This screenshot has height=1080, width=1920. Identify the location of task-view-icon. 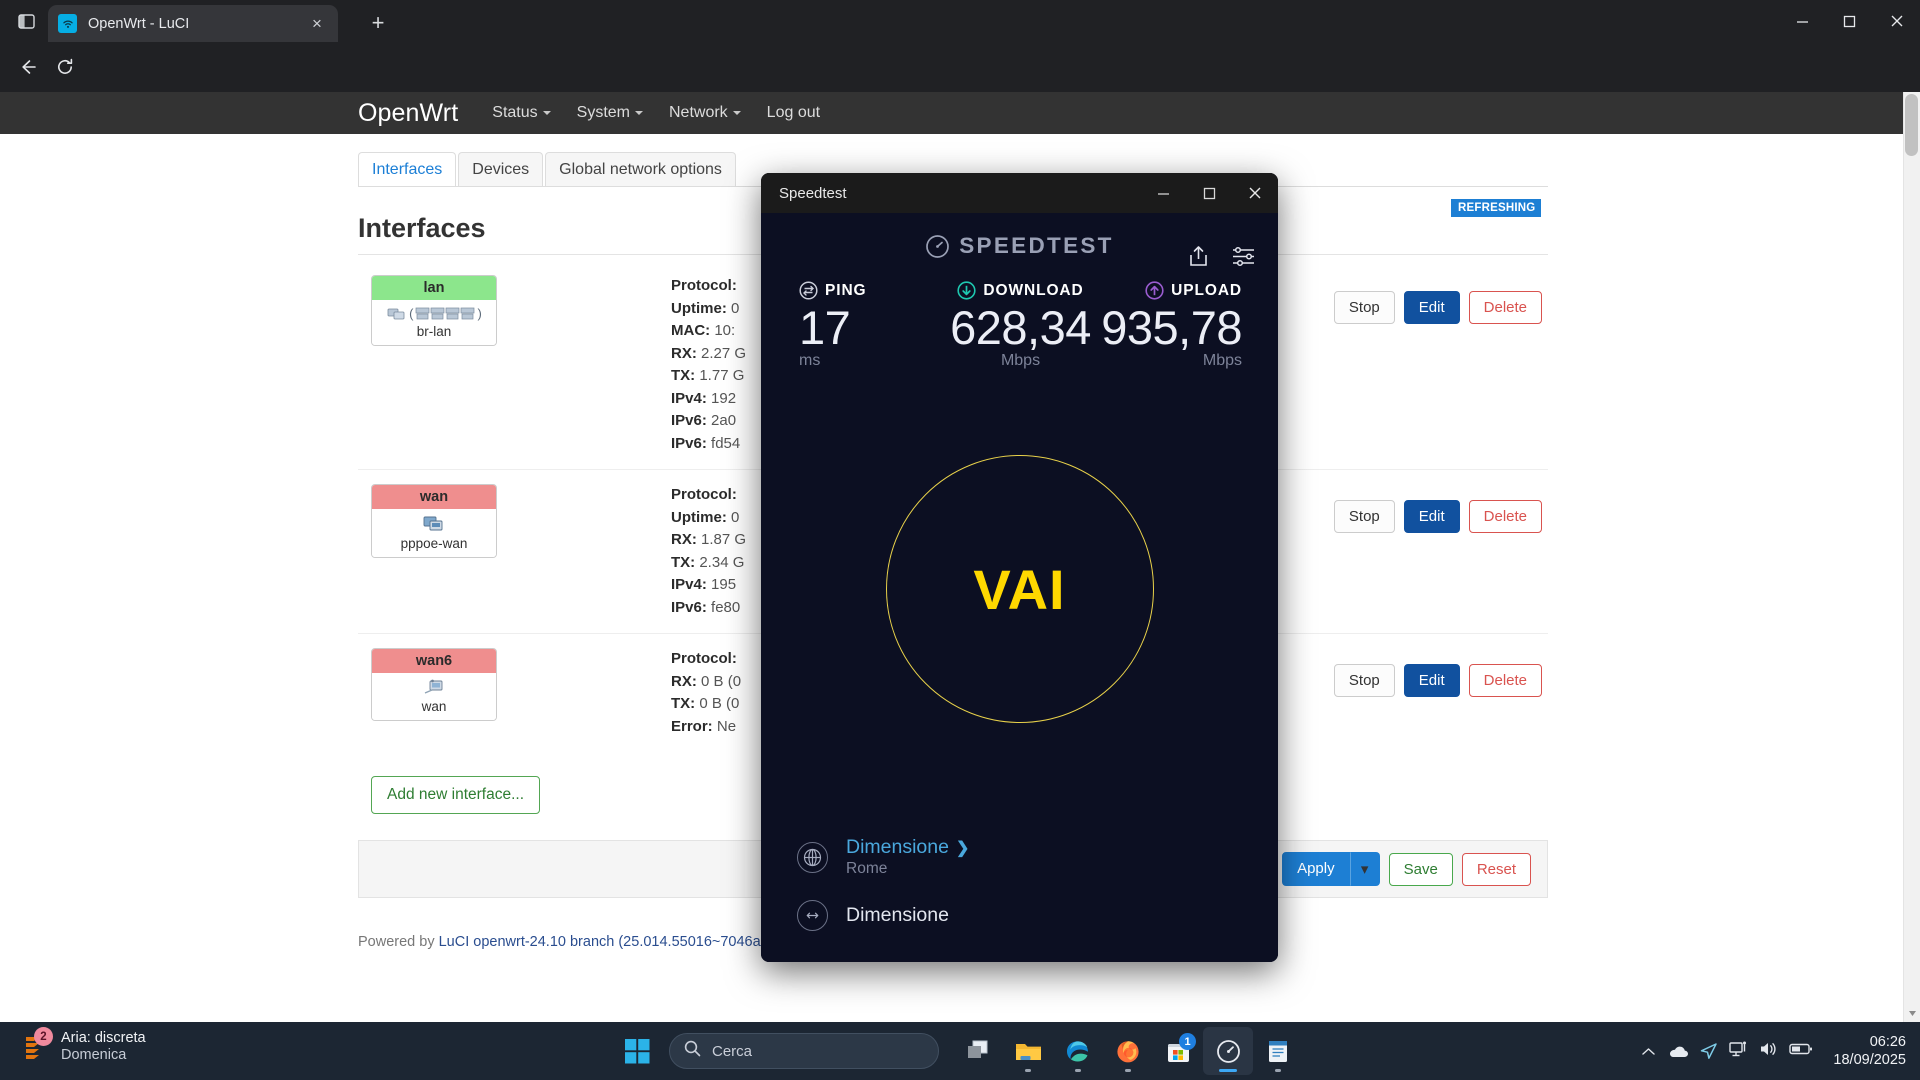
(978, 1051).